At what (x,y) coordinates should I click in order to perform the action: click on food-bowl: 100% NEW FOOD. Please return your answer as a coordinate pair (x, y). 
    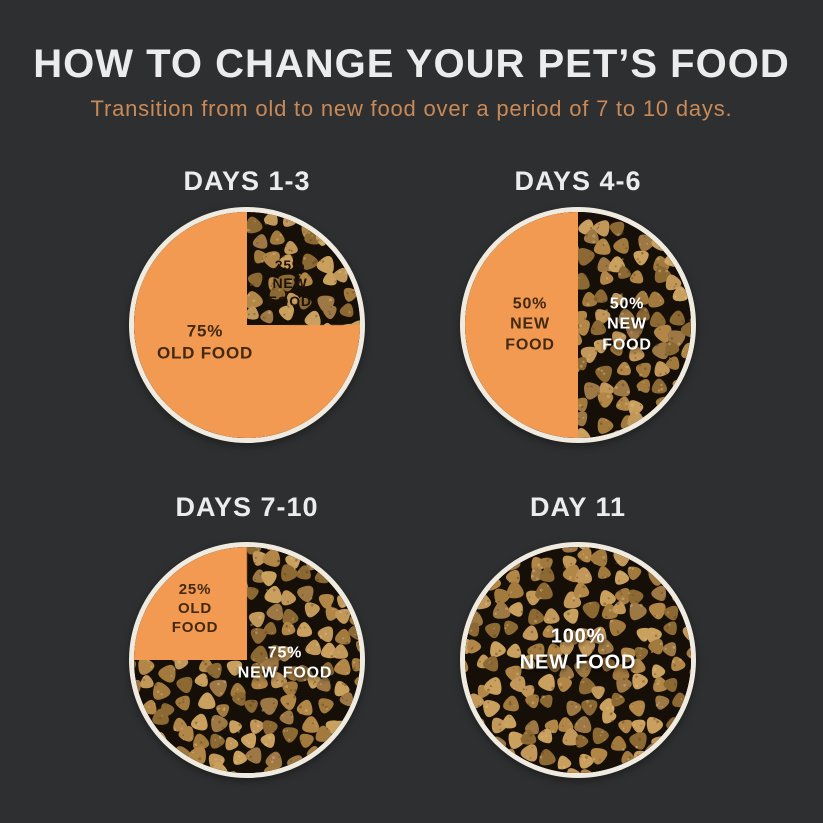
    Looking at the image, I should click on (578, 660).